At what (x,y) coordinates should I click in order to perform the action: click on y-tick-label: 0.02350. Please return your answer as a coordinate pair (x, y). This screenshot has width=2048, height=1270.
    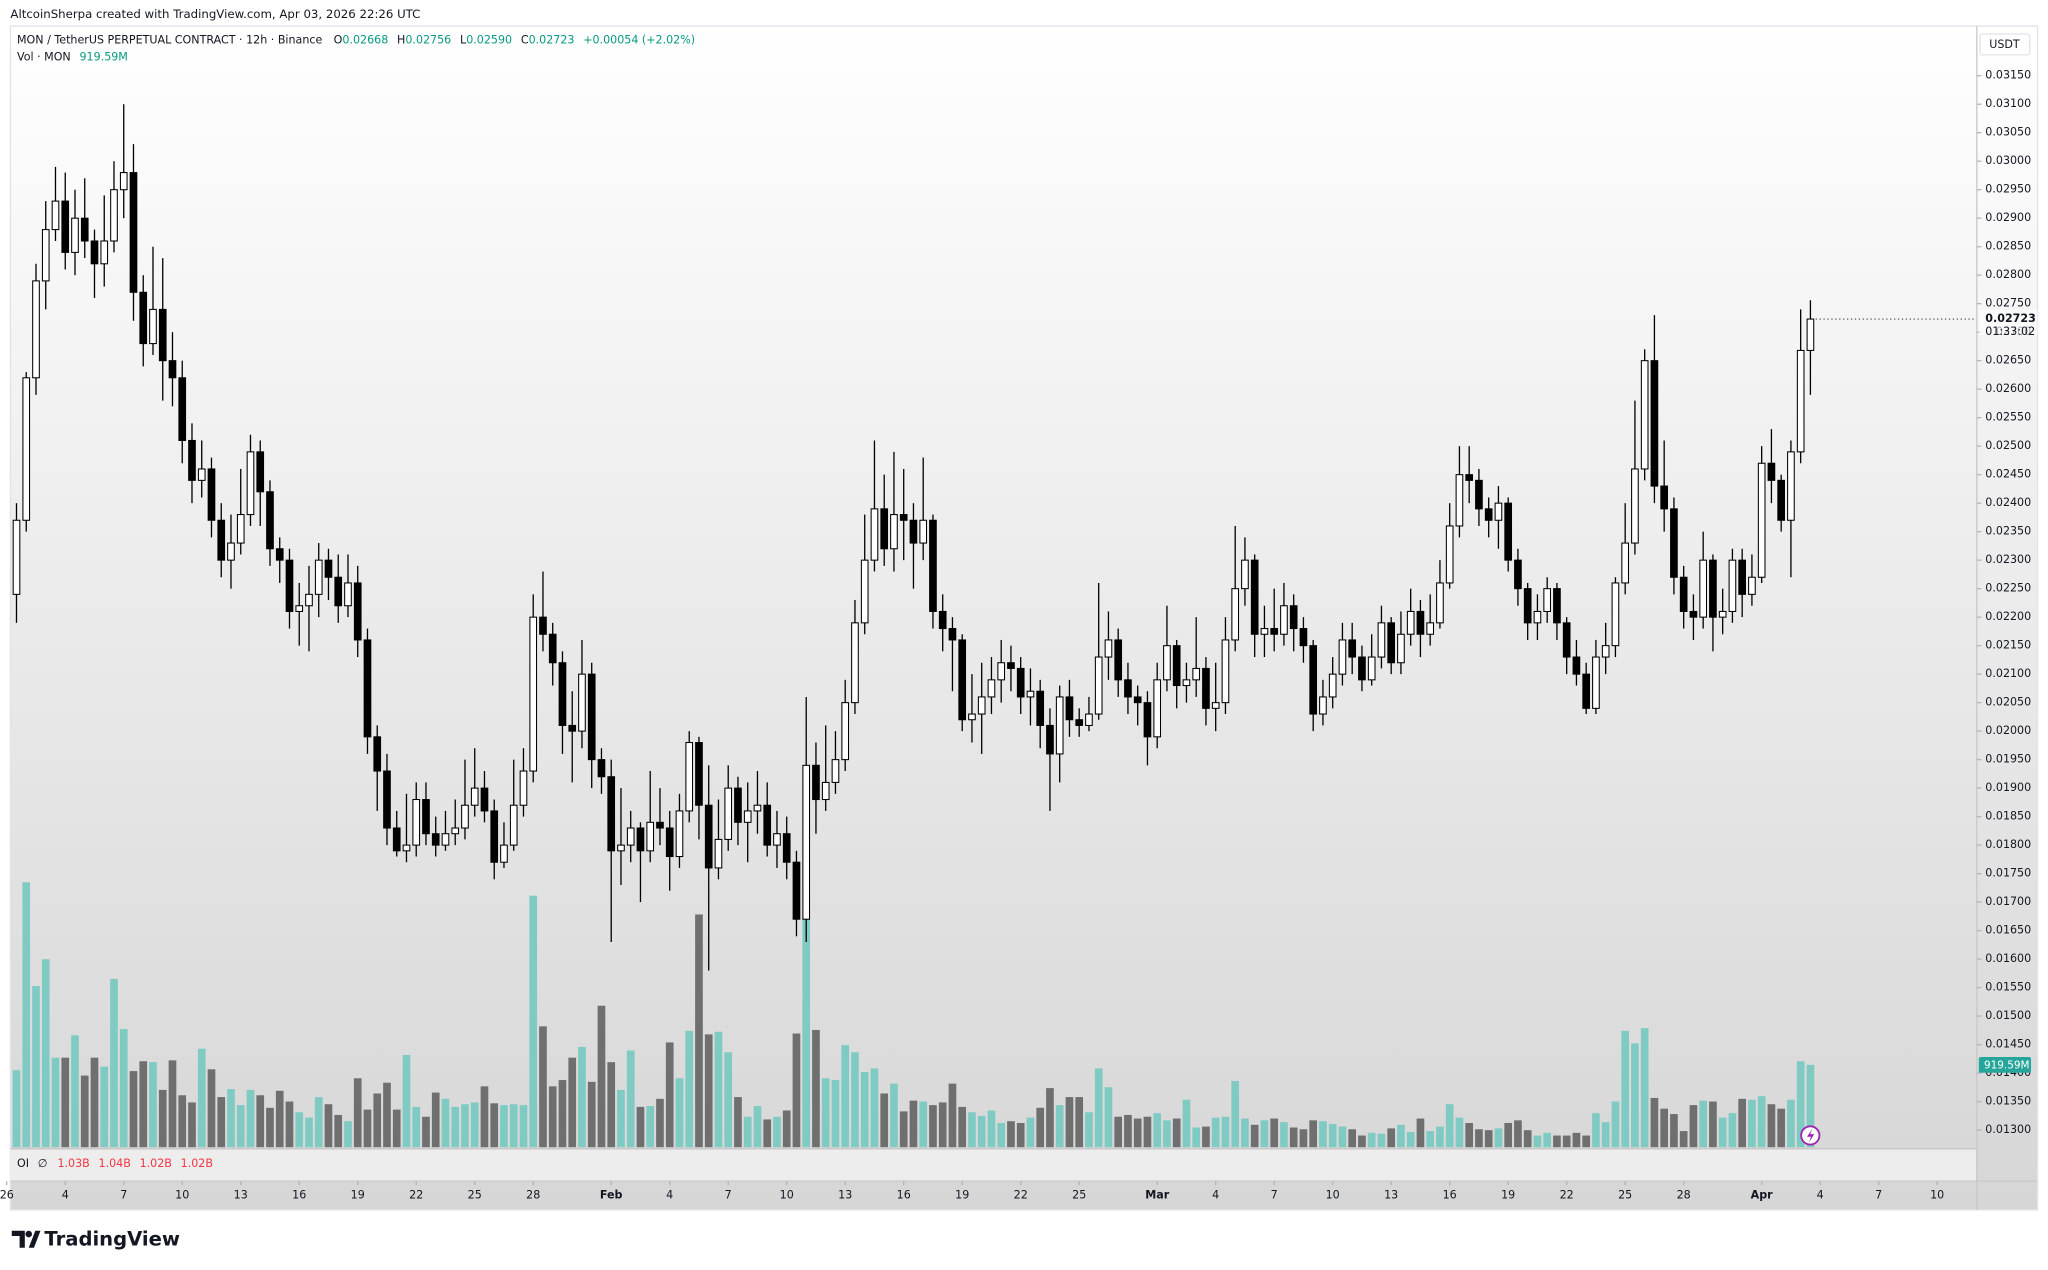
    Looking at the image, I should click on (2008, 531).